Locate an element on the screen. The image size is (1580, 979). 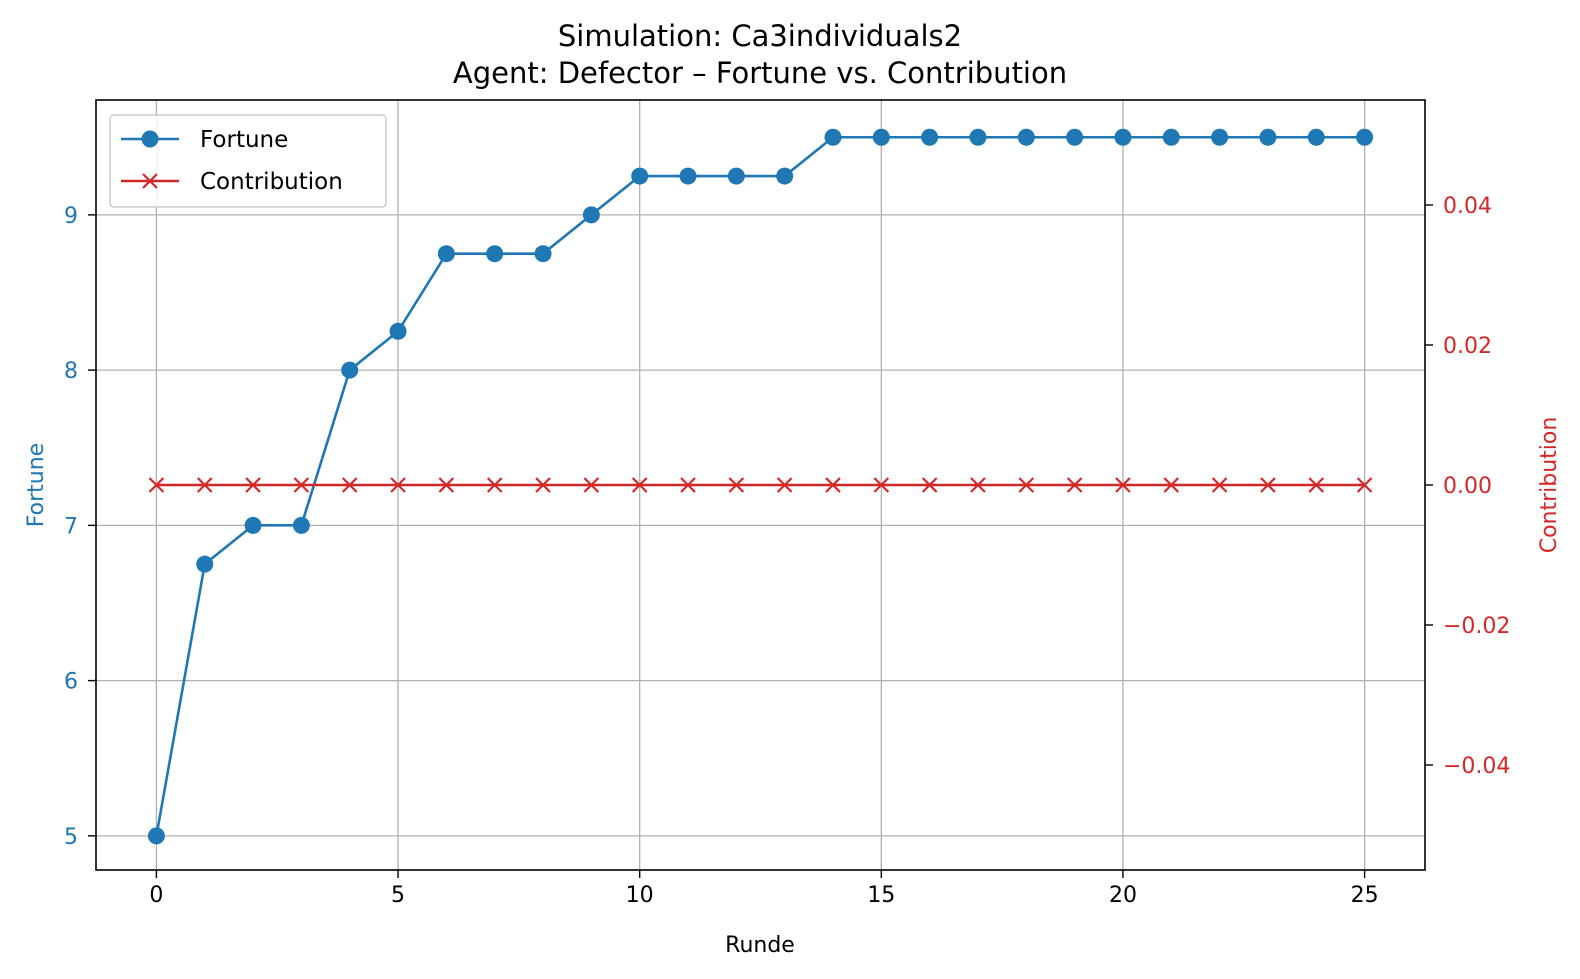
chart-title: Simulation: Ca3individuals2 is located at coordinates (760, 36).